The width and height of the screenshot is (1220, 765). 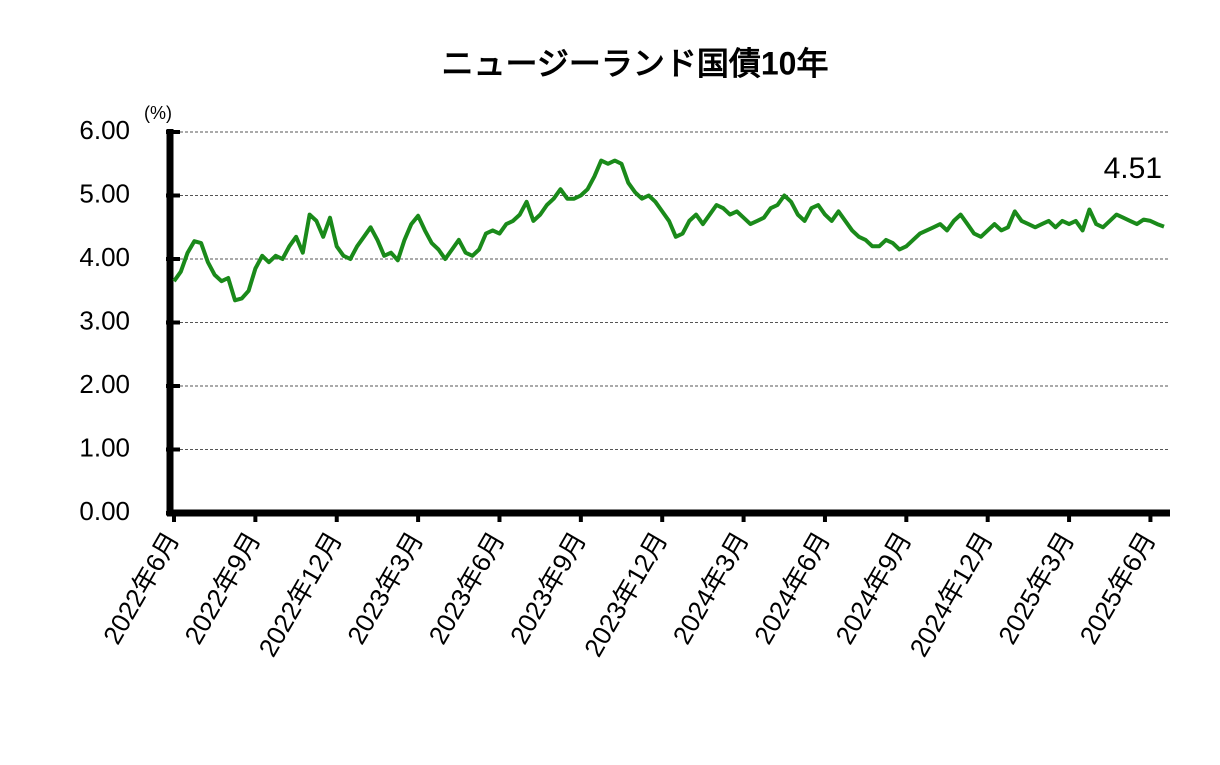 I want to click on x-tick-label: 2022年9月, so click(x=222, y=587).